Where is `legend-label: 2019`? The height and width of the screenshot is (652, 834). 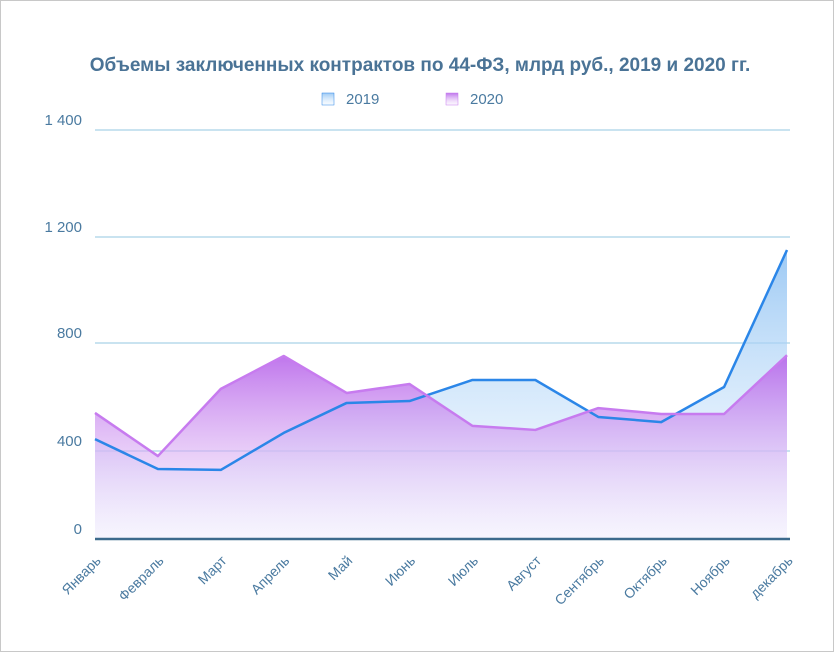 legend-label: 2019 is located at coordinates (362, 99).